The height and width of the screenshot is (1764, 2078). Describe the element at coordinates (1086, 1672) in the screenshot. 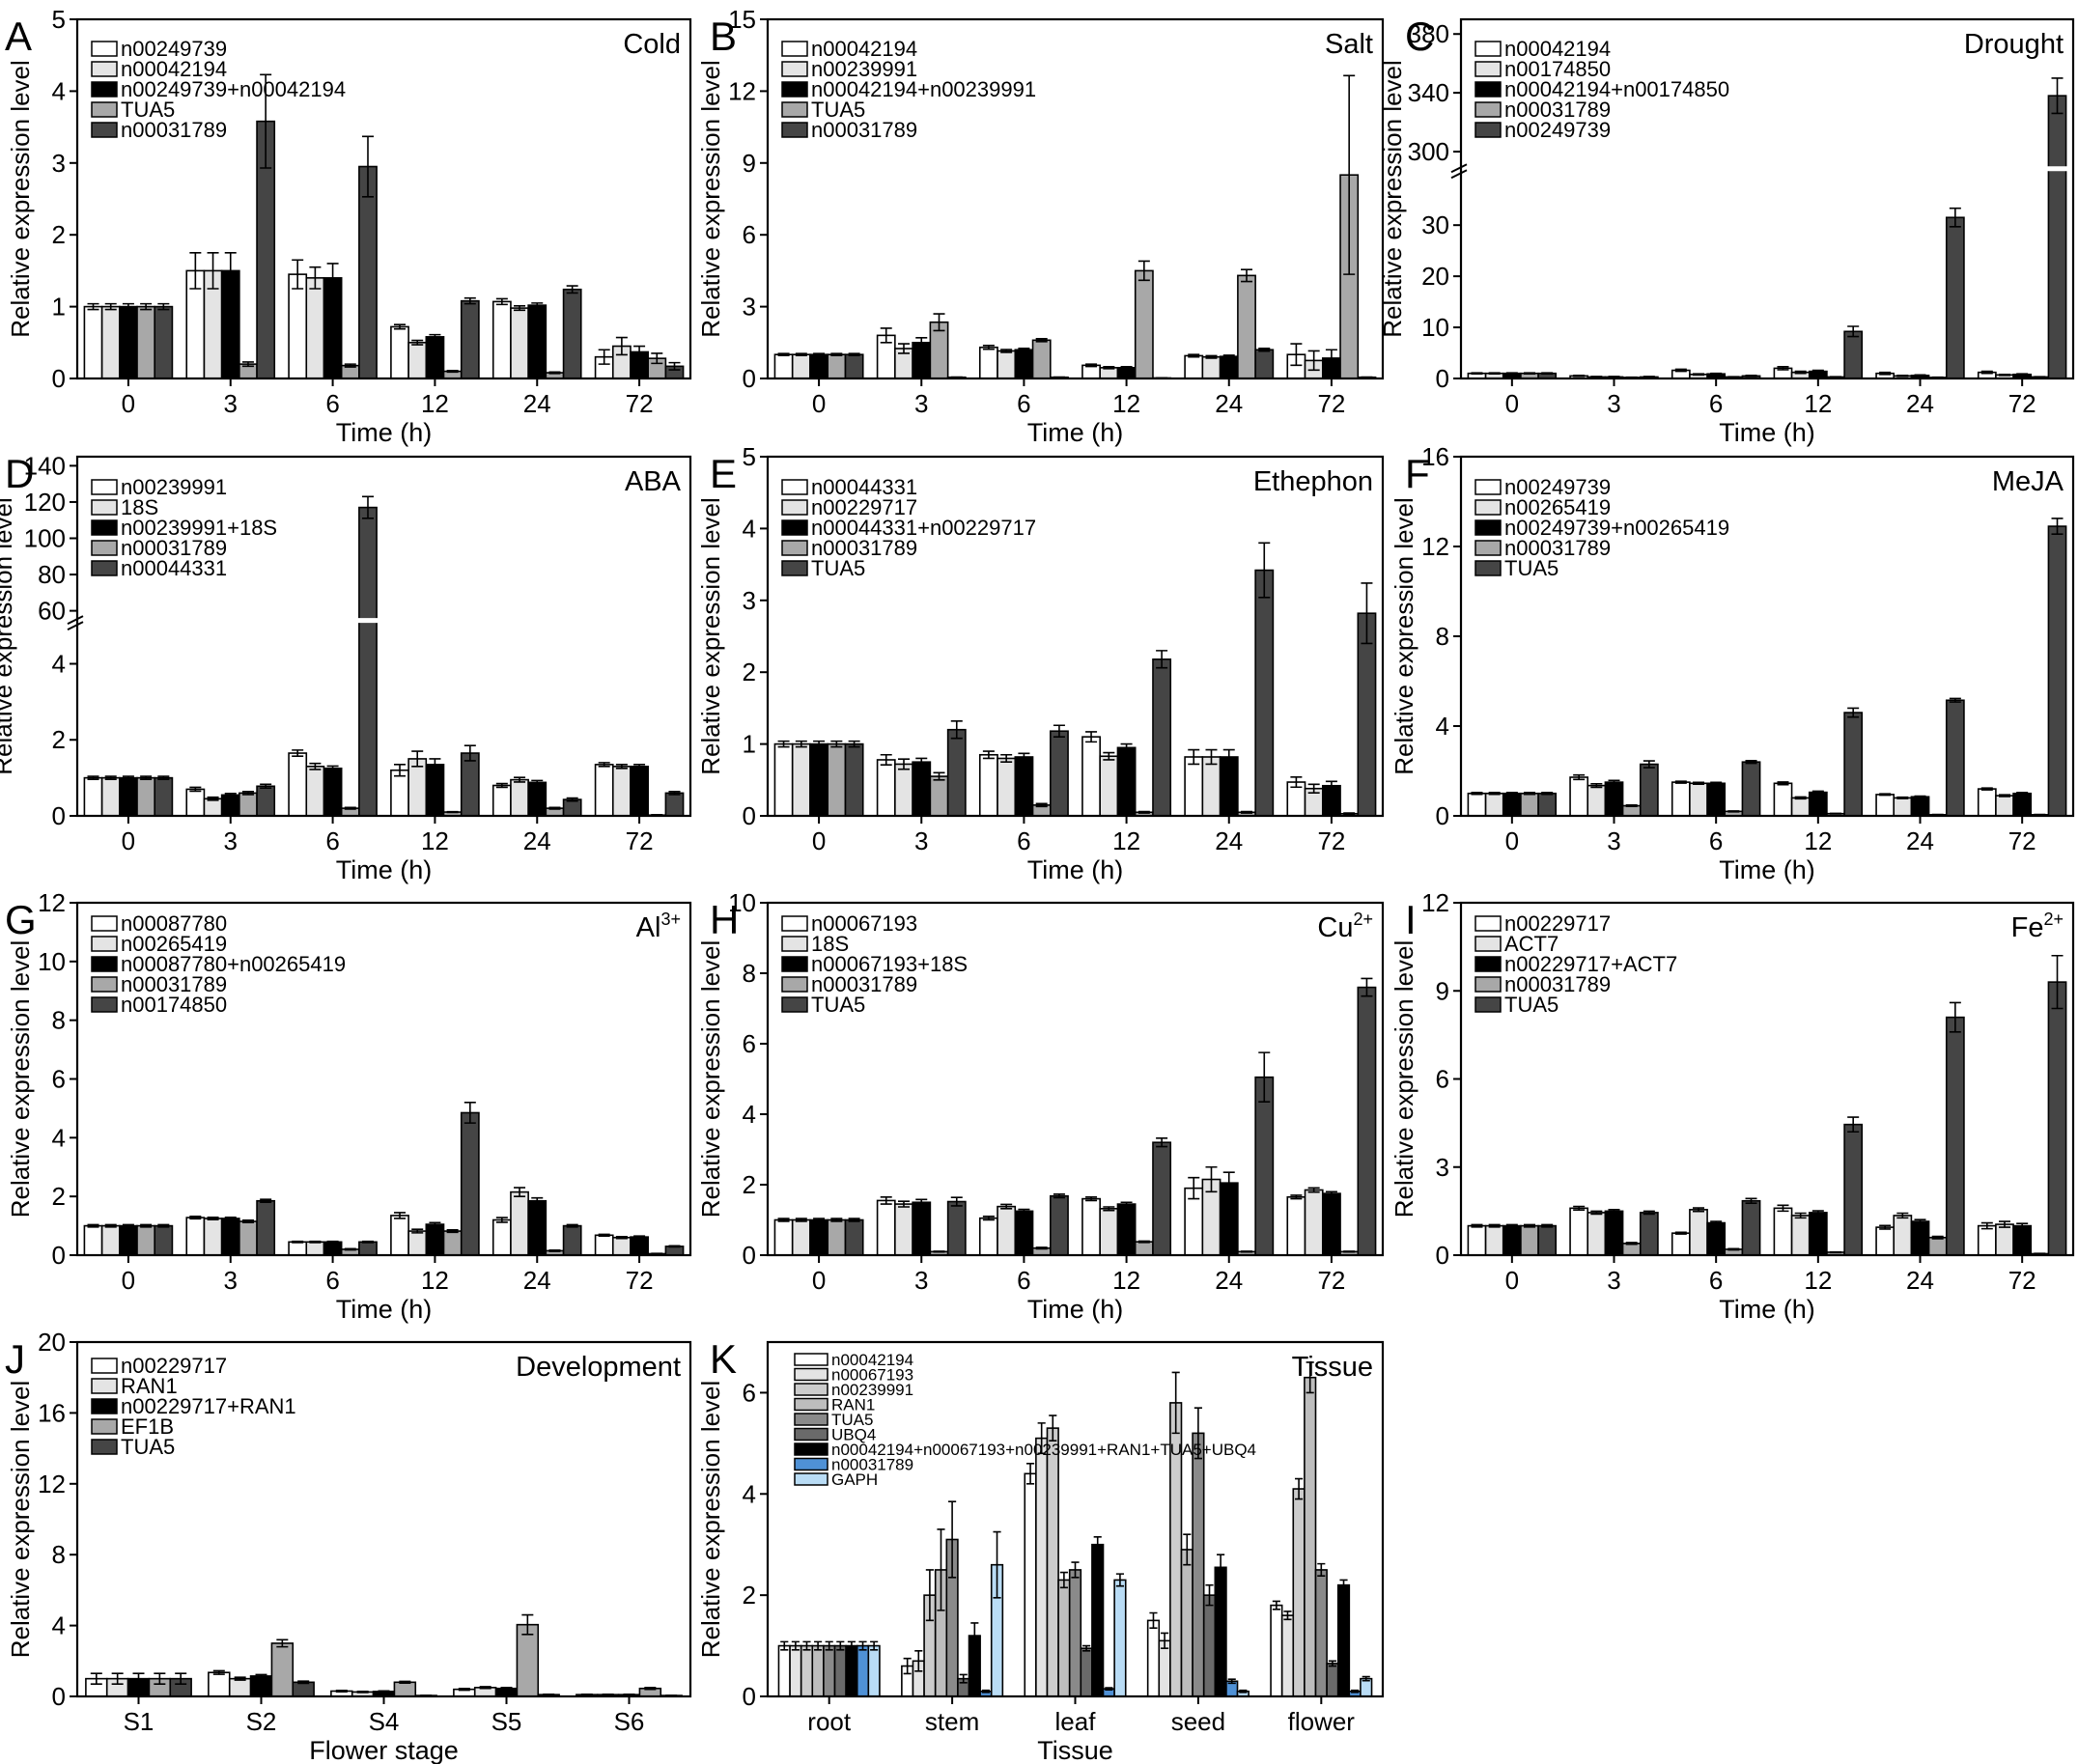

I see `bar-k-ubq4-leaf` at that location.